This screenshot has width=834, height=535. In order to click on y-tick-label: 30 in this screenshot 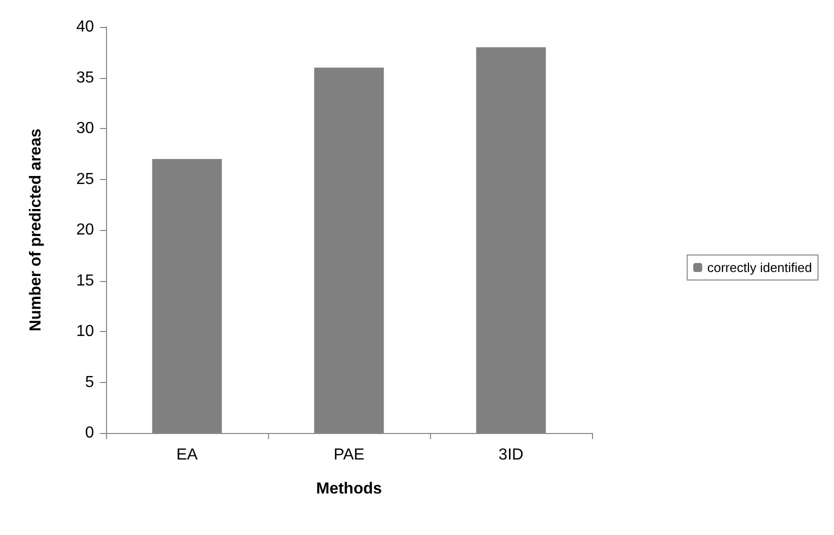, I will do `click(85, 128)`.